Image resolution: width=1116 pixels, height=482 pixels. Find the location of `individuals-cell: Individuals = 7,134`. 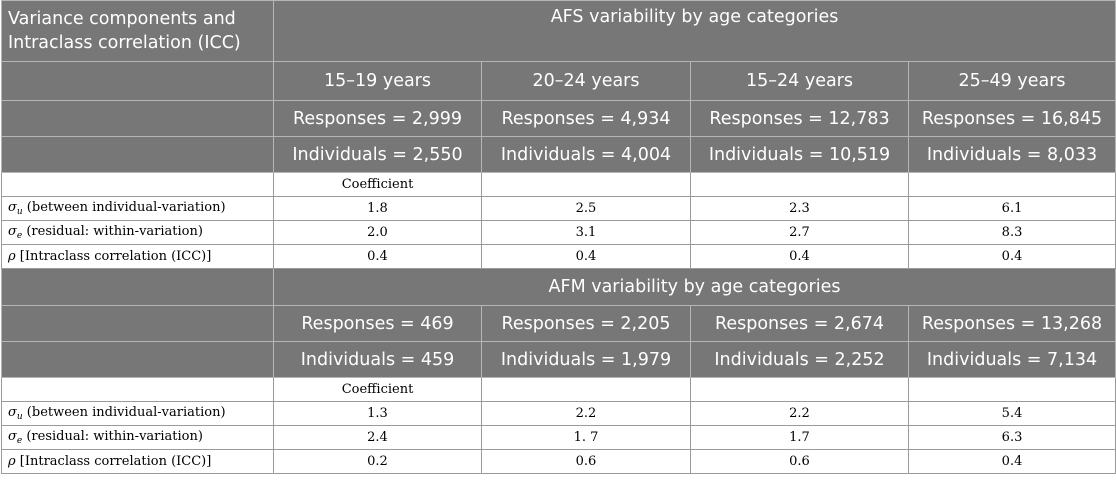

individuals-cell: Individuals = 7,134 is located at coordinates (1011, 359).